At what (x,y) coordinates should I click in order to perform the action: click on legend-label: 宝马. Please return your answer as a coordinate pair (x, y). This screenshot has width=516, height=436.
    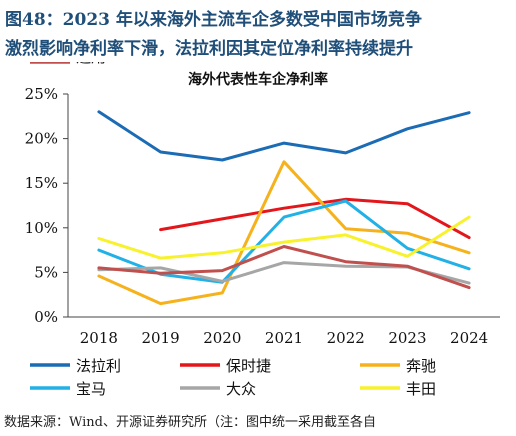
    Looking at the image, I should click on (91, 389).